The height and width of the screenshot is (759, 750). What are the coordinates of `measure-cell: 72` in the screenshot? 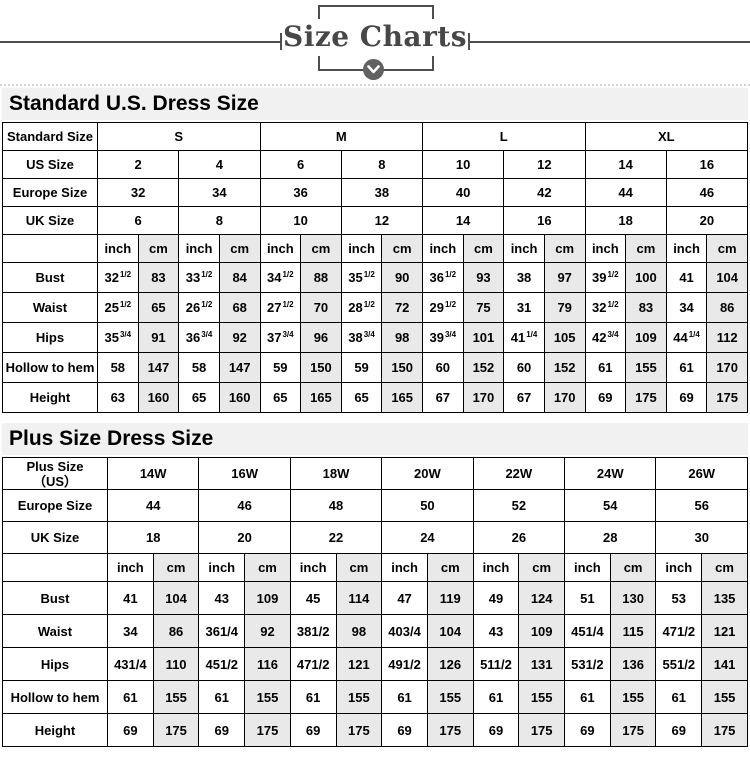 It's located at (402, 307).